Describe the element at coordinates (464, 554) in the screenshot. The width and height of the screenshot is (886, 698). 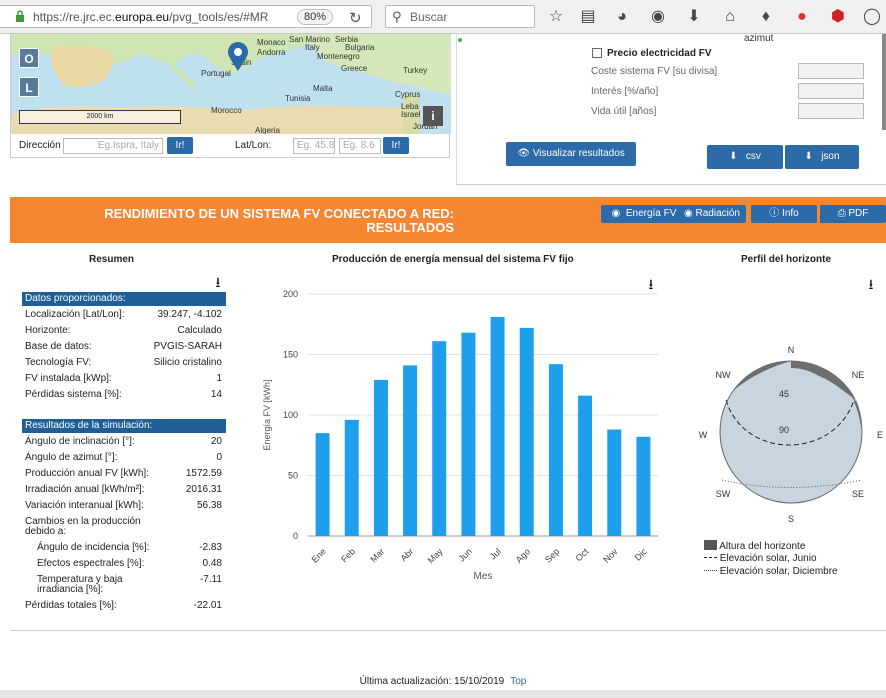
I see `x-tick-label: Jun` at that location.